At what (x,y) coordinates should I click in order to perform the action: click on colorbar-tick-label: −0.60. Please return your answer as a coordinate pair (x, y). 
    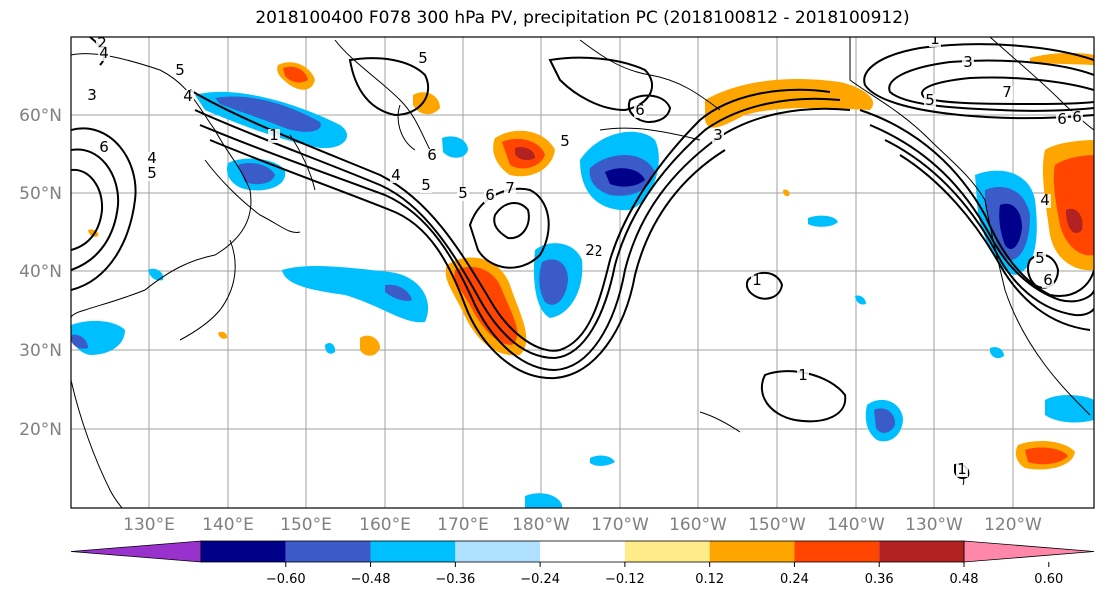
    Looking at the image, I should click on (286, 579).